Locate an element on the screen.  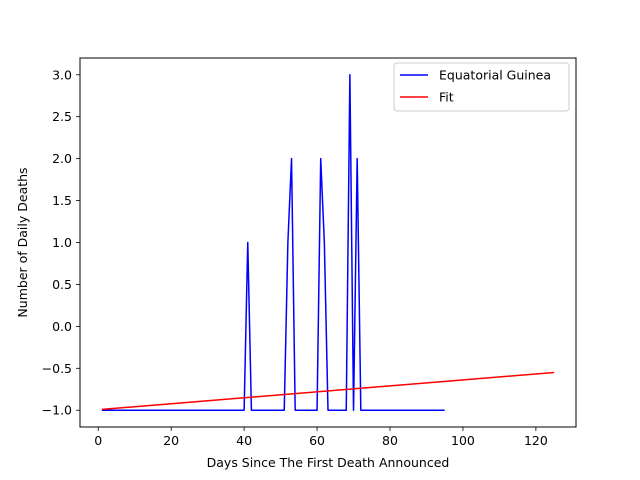
series-line-fit is located at coordinates (328, 391).